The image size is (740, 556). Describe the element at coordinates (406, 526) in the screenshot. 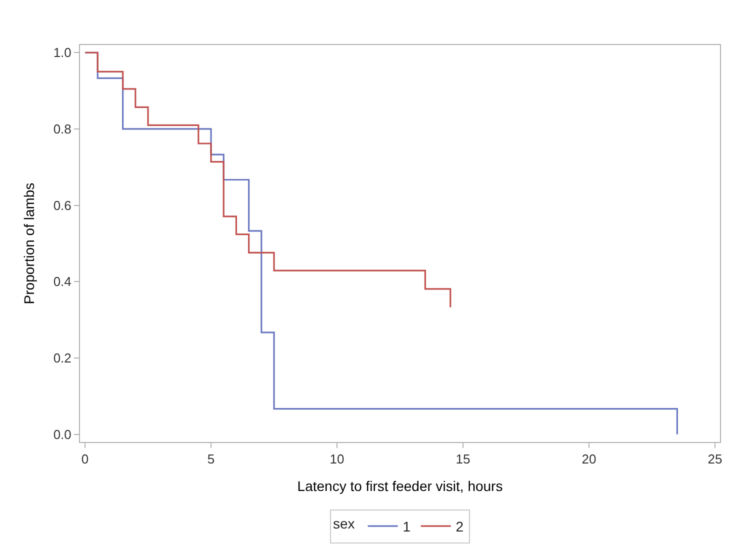

I see `legend-label: 1` at that location.